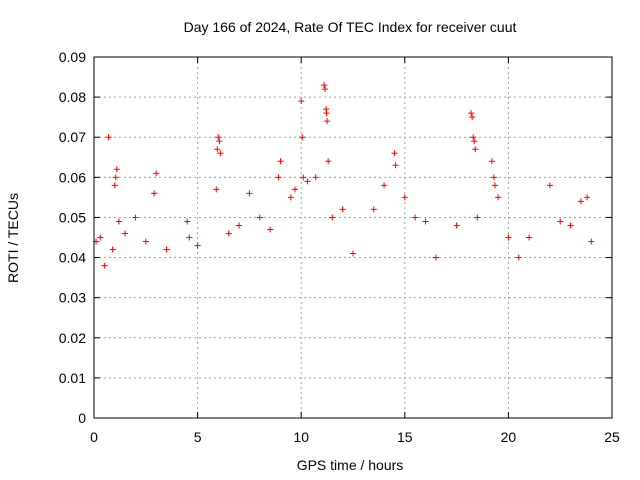  What do you see at coordinates (13, 238) in the screenshot?
I see `y-axis-label: ROTI / TECUs` at bounding box center [13, 238].